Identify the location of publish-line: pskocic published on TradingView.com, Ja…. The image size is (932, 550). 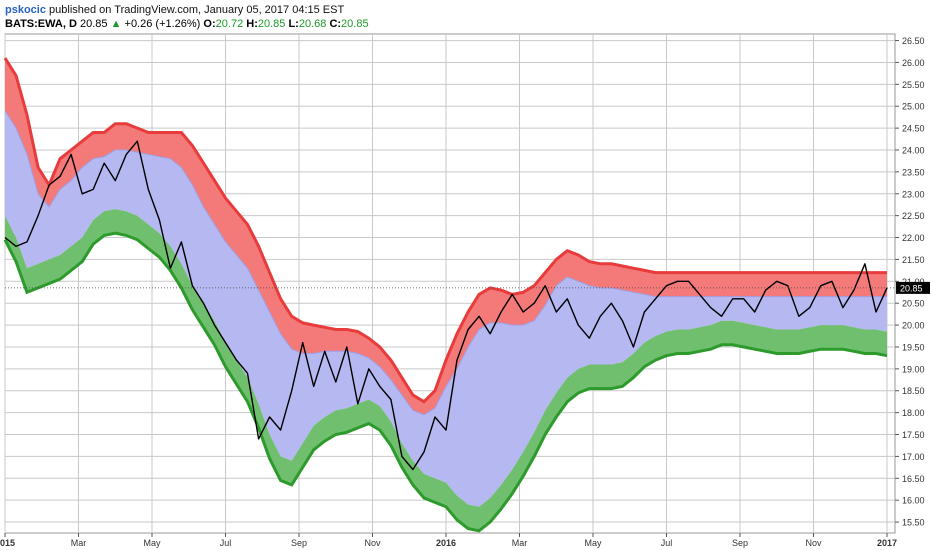
(445, 10).